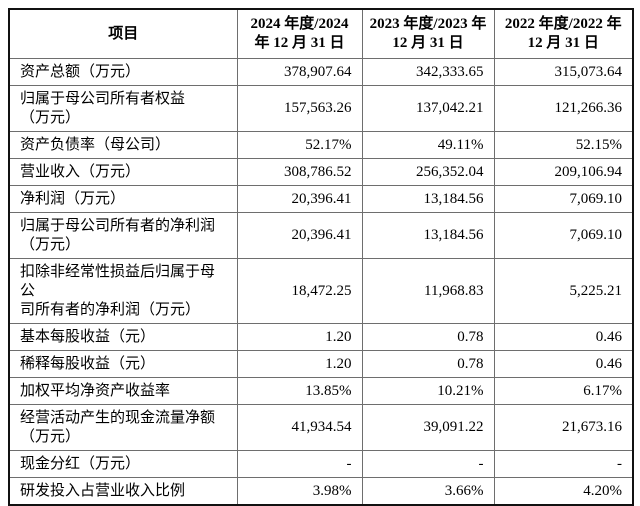  I want to click on value-cell-2023: 256,352.04, so click(428, 172).